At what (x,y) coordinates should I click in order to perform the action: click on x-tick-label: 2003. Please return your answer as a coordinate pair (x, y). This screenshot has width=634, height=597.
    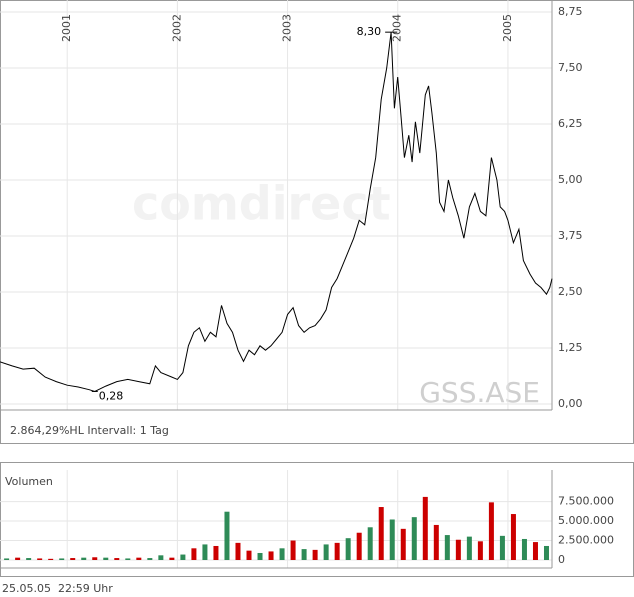
    Looking at the image, I should click on (287, 28).